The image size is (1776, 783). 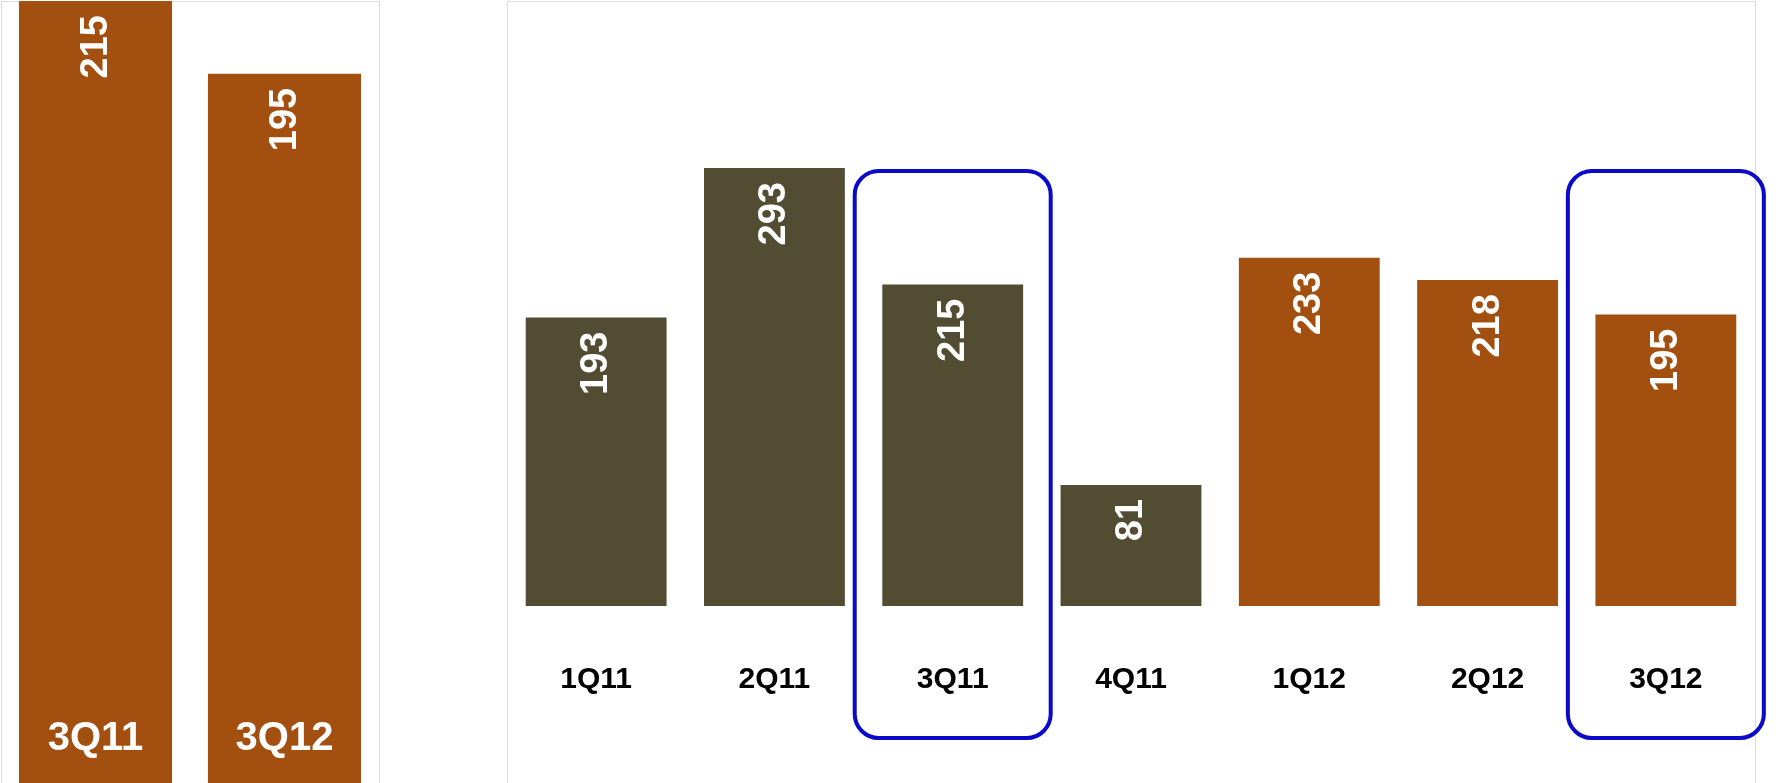 I want to click on x-tick-label: 1Q12, so click(x=1309, y=677).